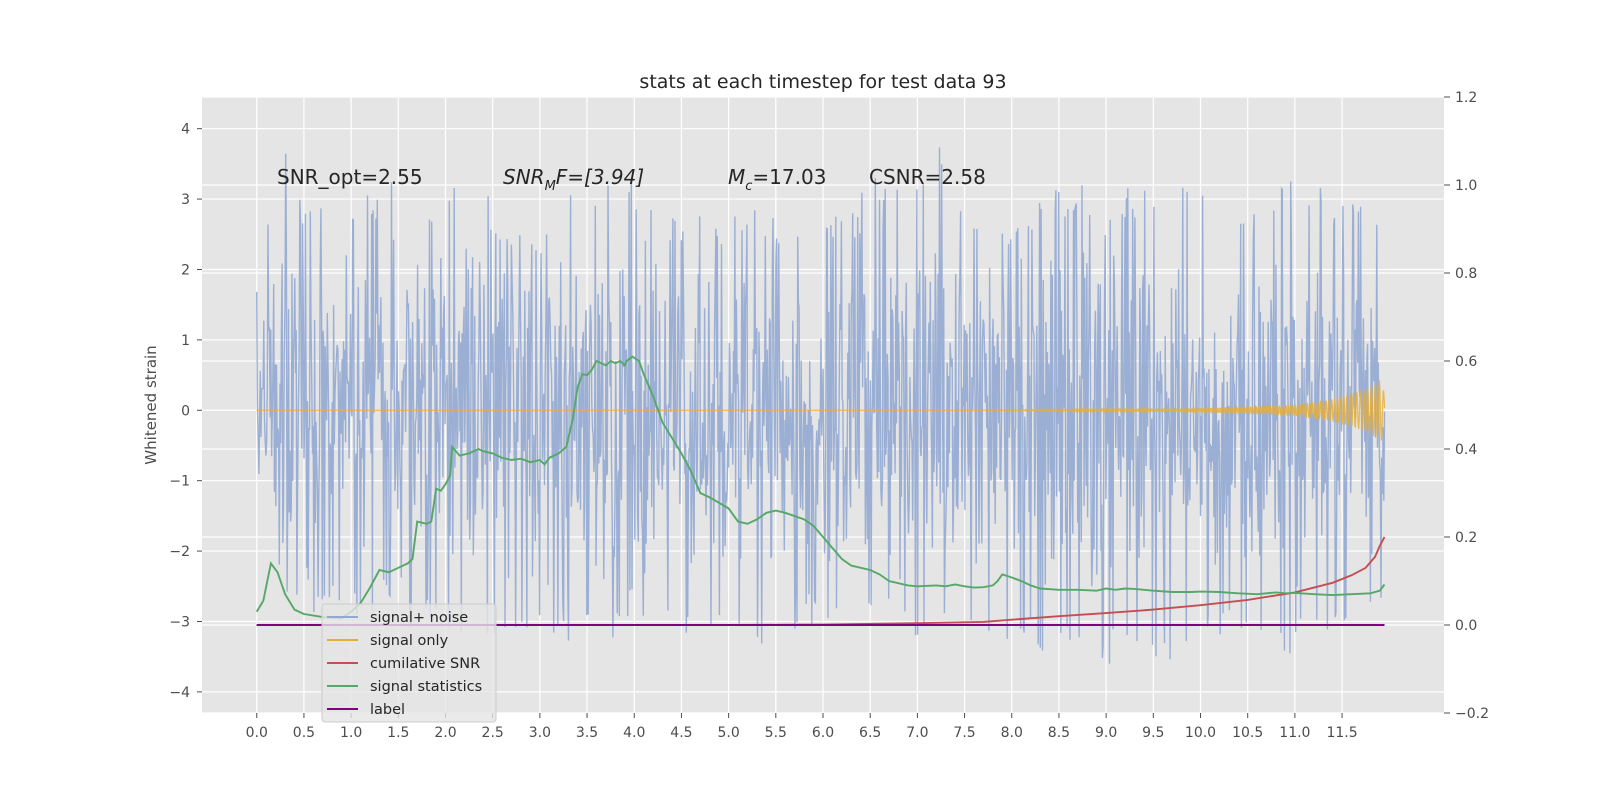 The image size is (1600, 800). What do you see at coordinates (1466, 538) in the screenshot?
I see `y2-tick-label: 0.2` at bounding box center [1466, 538].